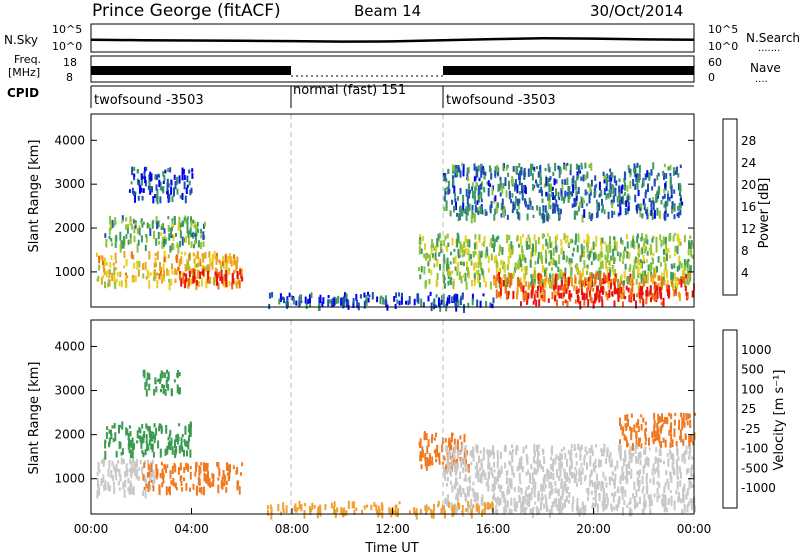  What do you see at coordinates (91, 529) in the screenshot?
I see `x-tick-label: 00:00` at bounding box center [91, 529].